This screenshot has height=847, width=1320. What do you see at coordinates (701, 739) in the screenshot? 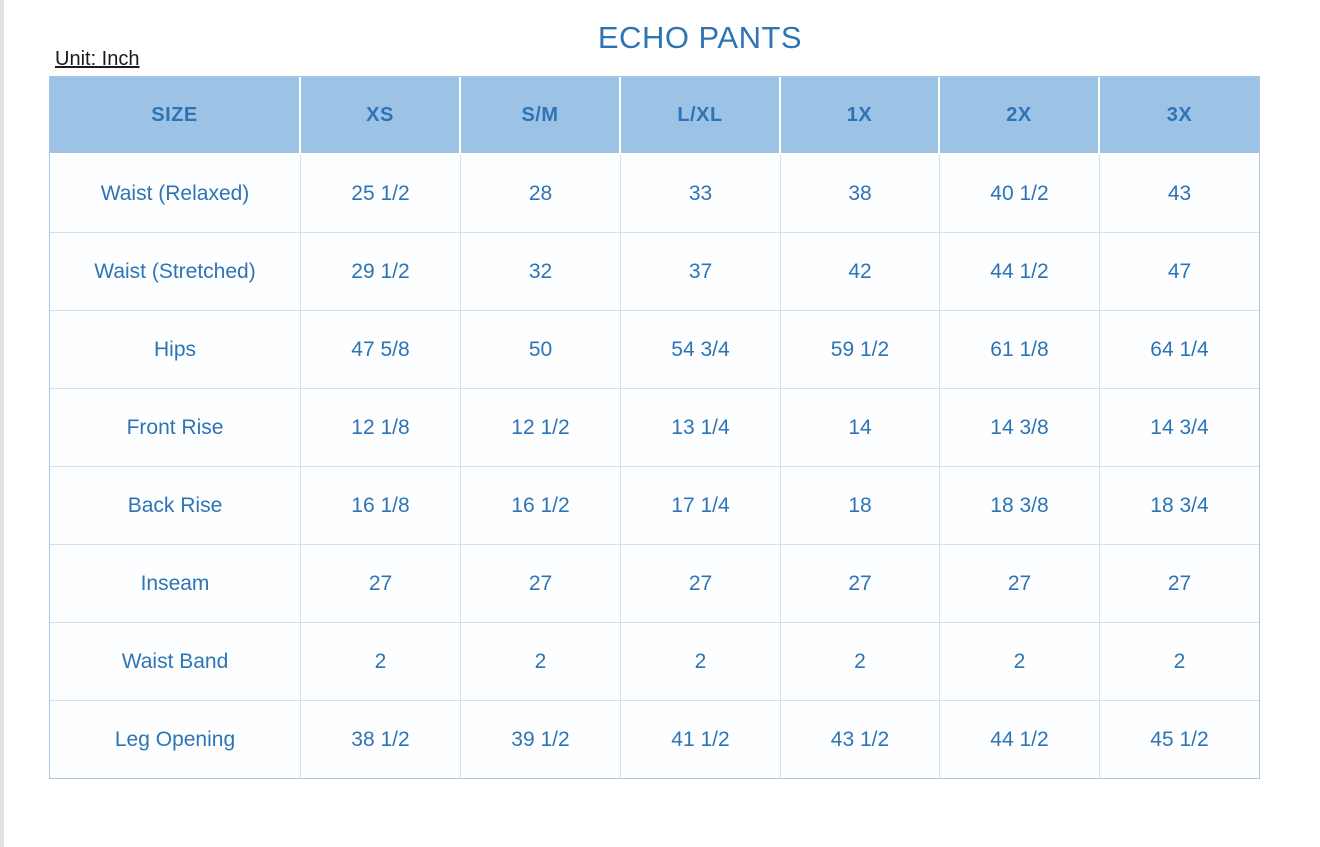
I see `cell-value: 41 1/2` at bounding box center [701, 739].